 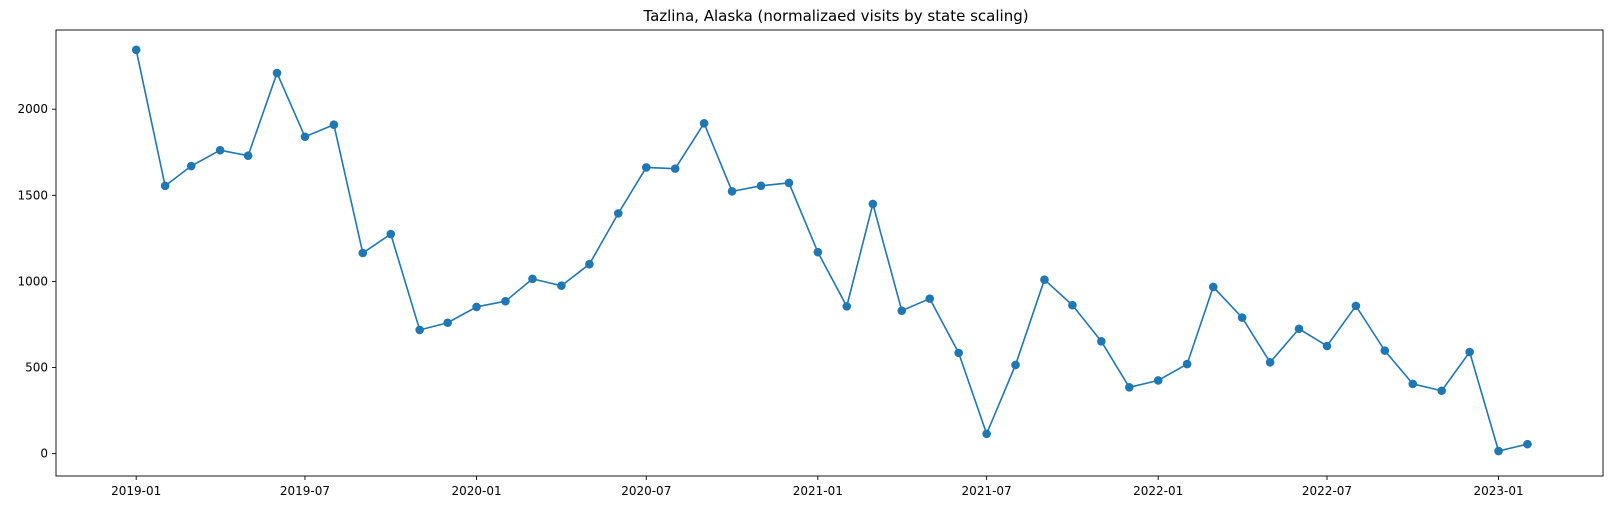 What do you see at coordinates (476, 491) in the screenshot?
I see `x-tick-label: 2020-01` at bounding box center [476, 491].